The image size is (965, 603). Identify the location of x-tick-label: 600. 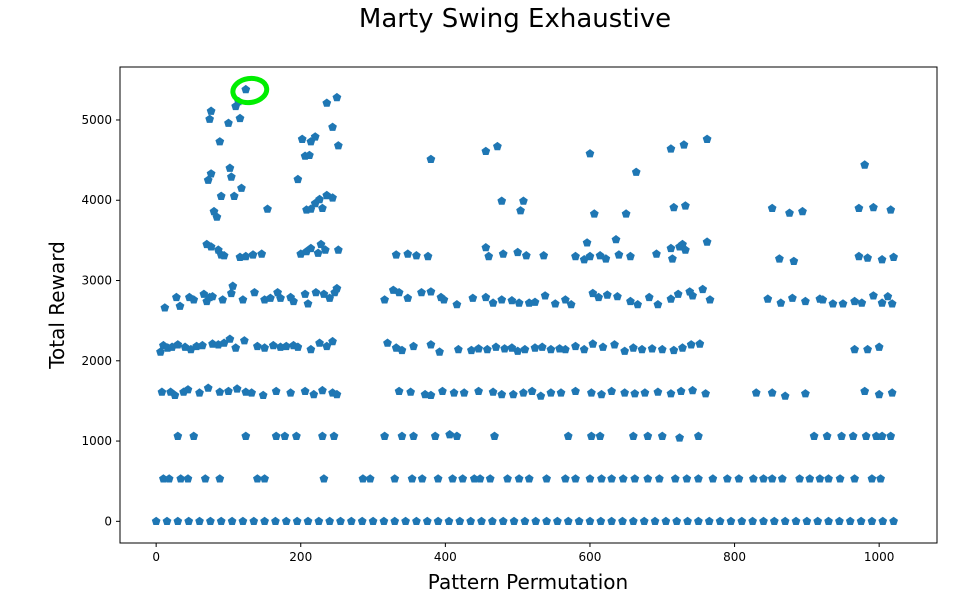
(590, 557).